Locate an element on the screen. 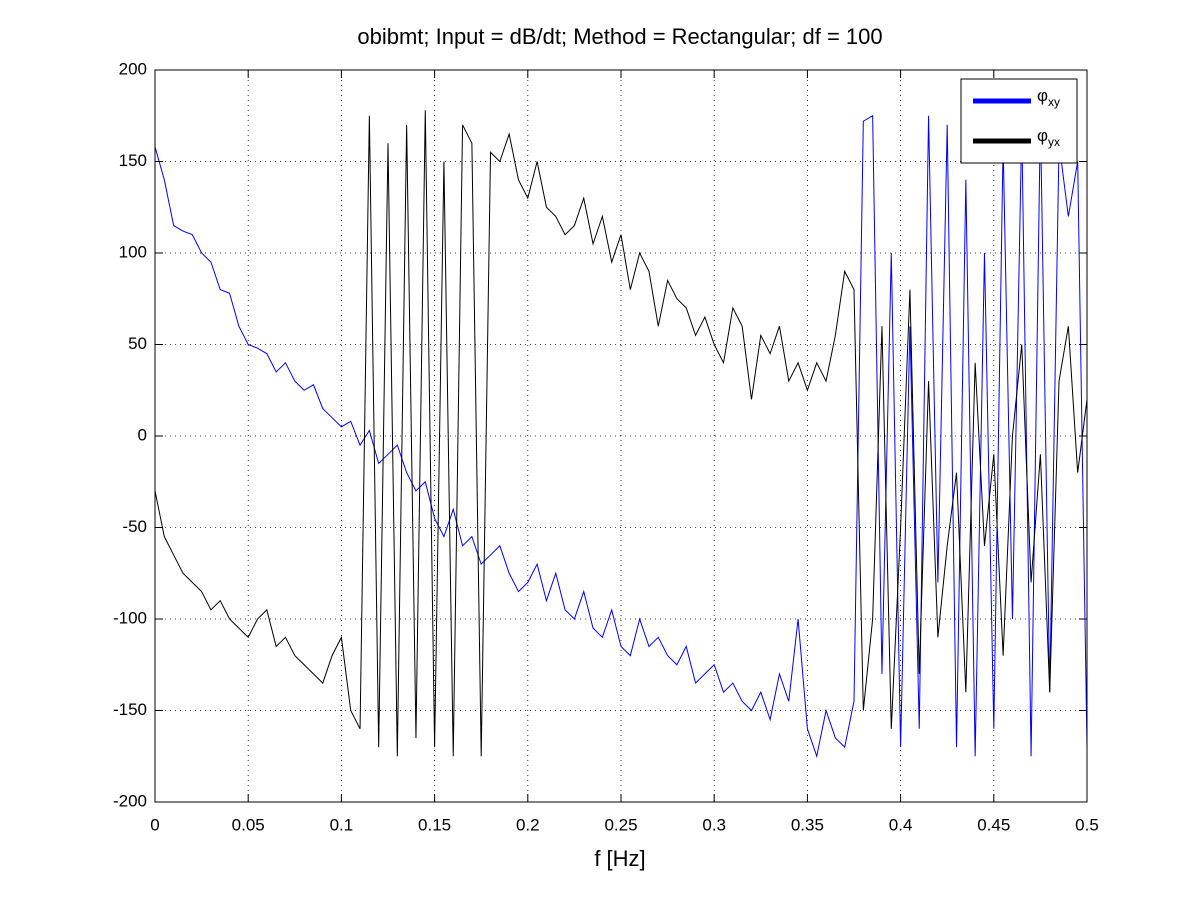 Image resolution: width=1200 pixels, height=905 pixels. y-tick-label: 50 is located at coordinates (137, 343).